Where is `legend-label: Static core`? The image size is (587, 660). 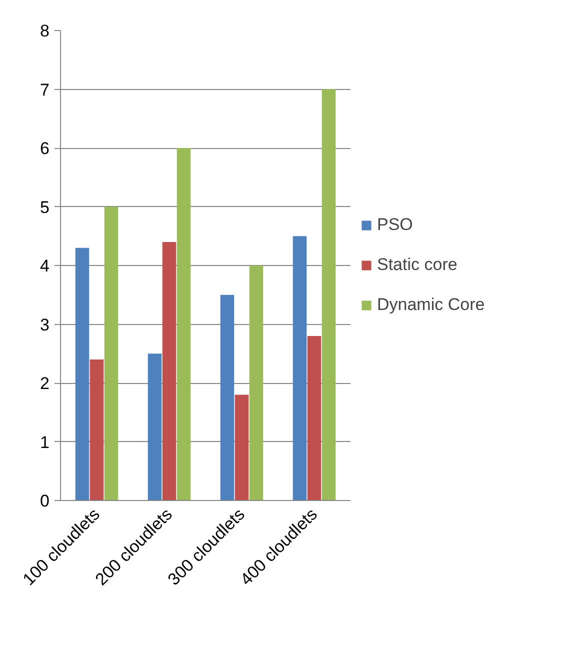
legend-label: Static core is located at coordinates (417, 265).